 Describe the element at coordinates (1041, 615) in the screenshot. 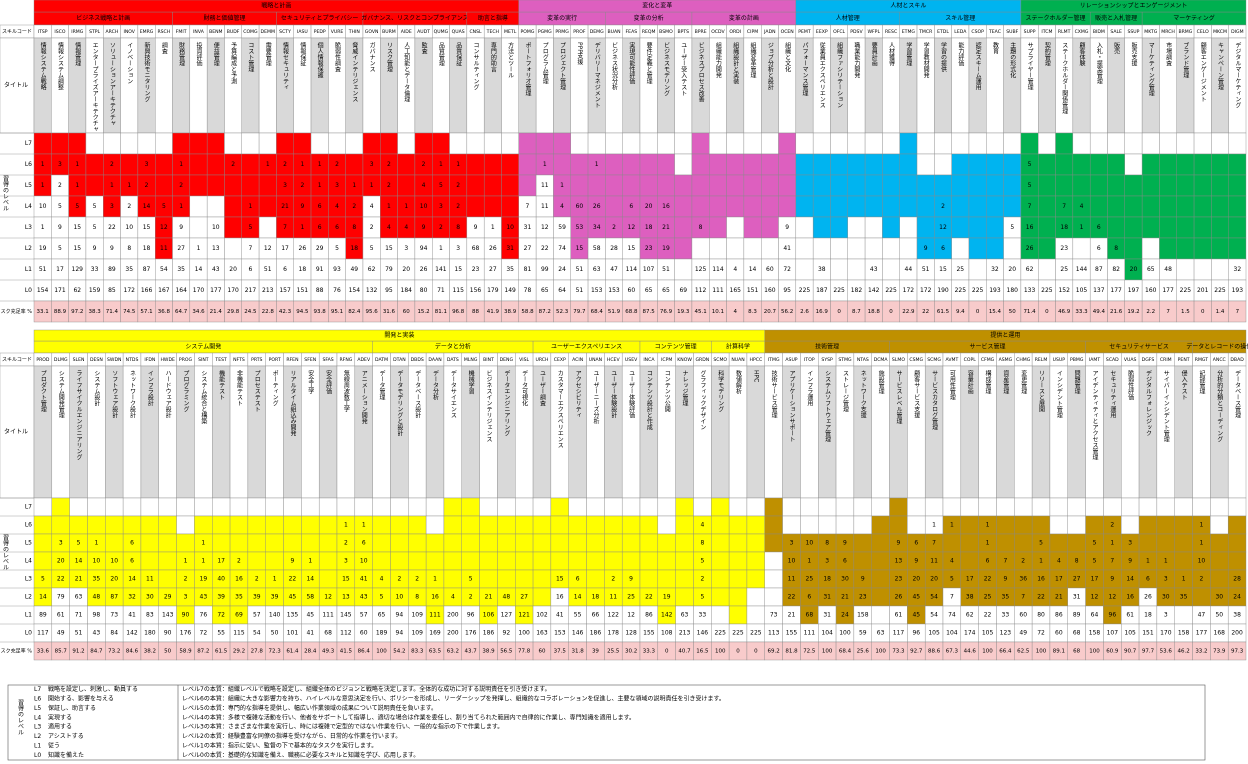

I see `level-count: 80` at that location.